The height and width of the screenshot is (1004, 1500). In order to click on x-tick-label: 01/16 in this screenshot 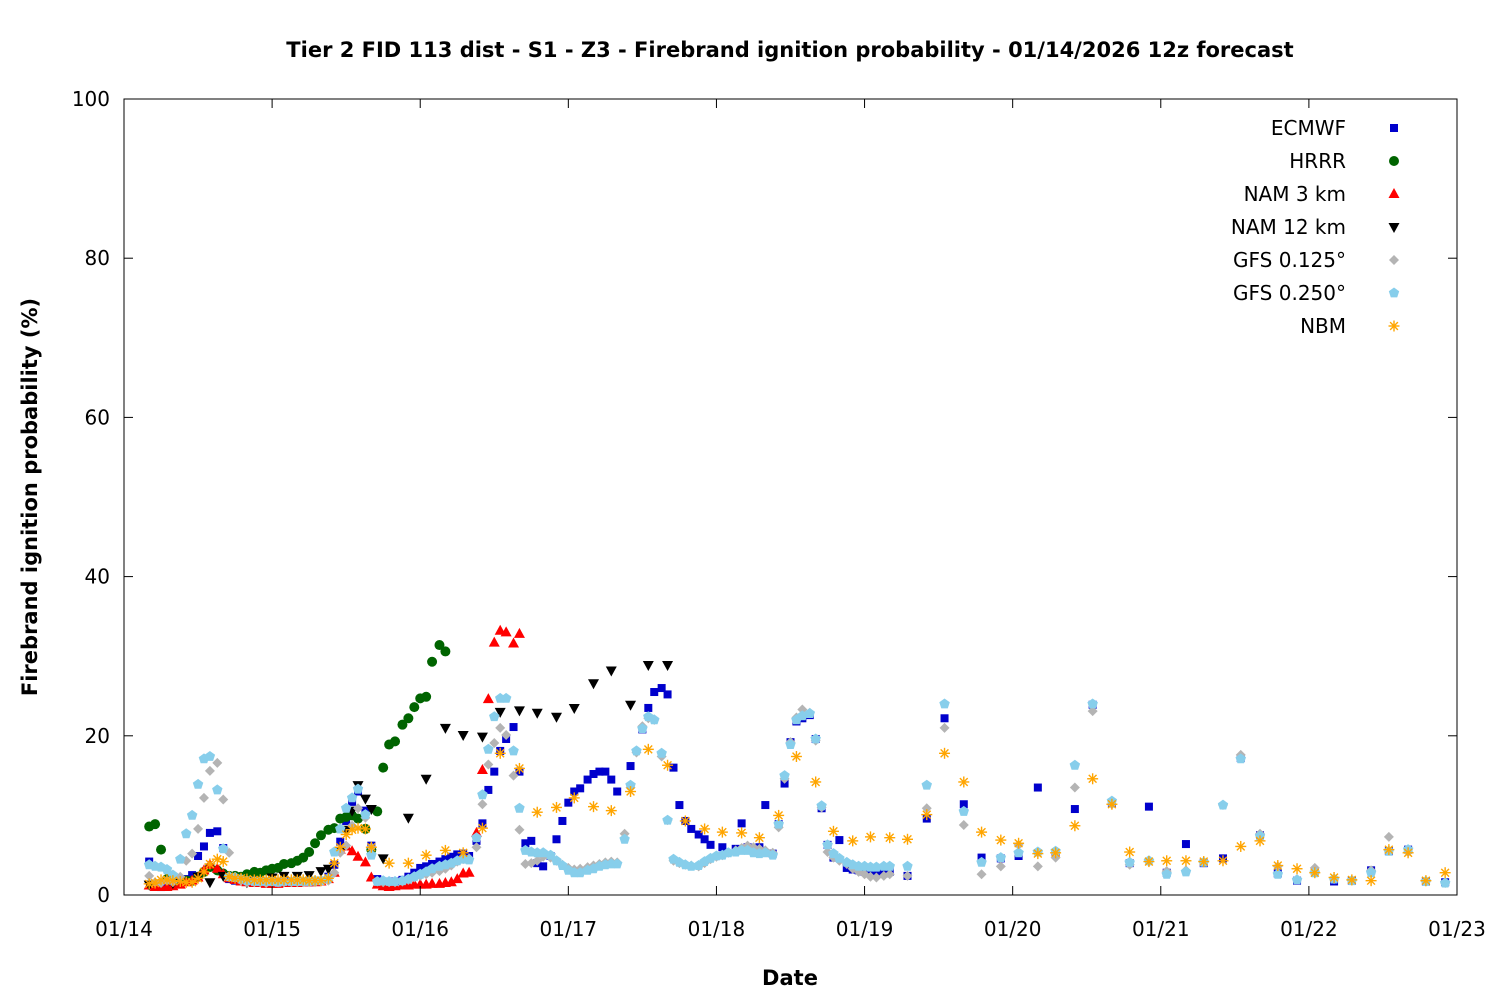, I will do `click(420, 929)`.